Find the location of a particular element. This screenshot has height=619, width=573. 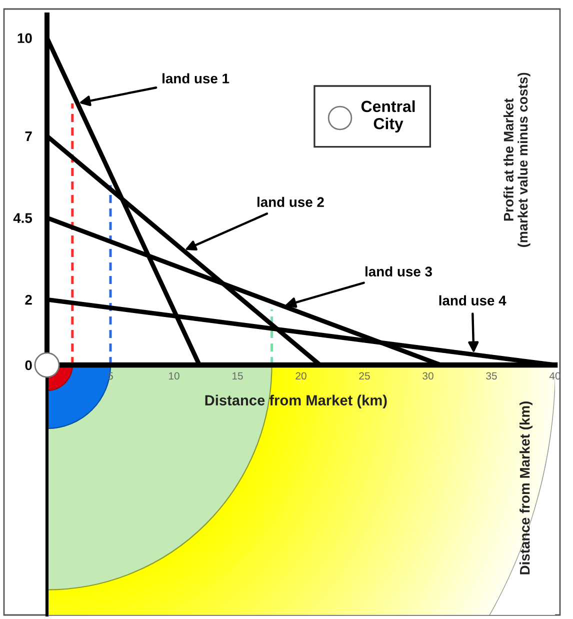

y-tick-label: 10 is located at coordinates (25, 38).